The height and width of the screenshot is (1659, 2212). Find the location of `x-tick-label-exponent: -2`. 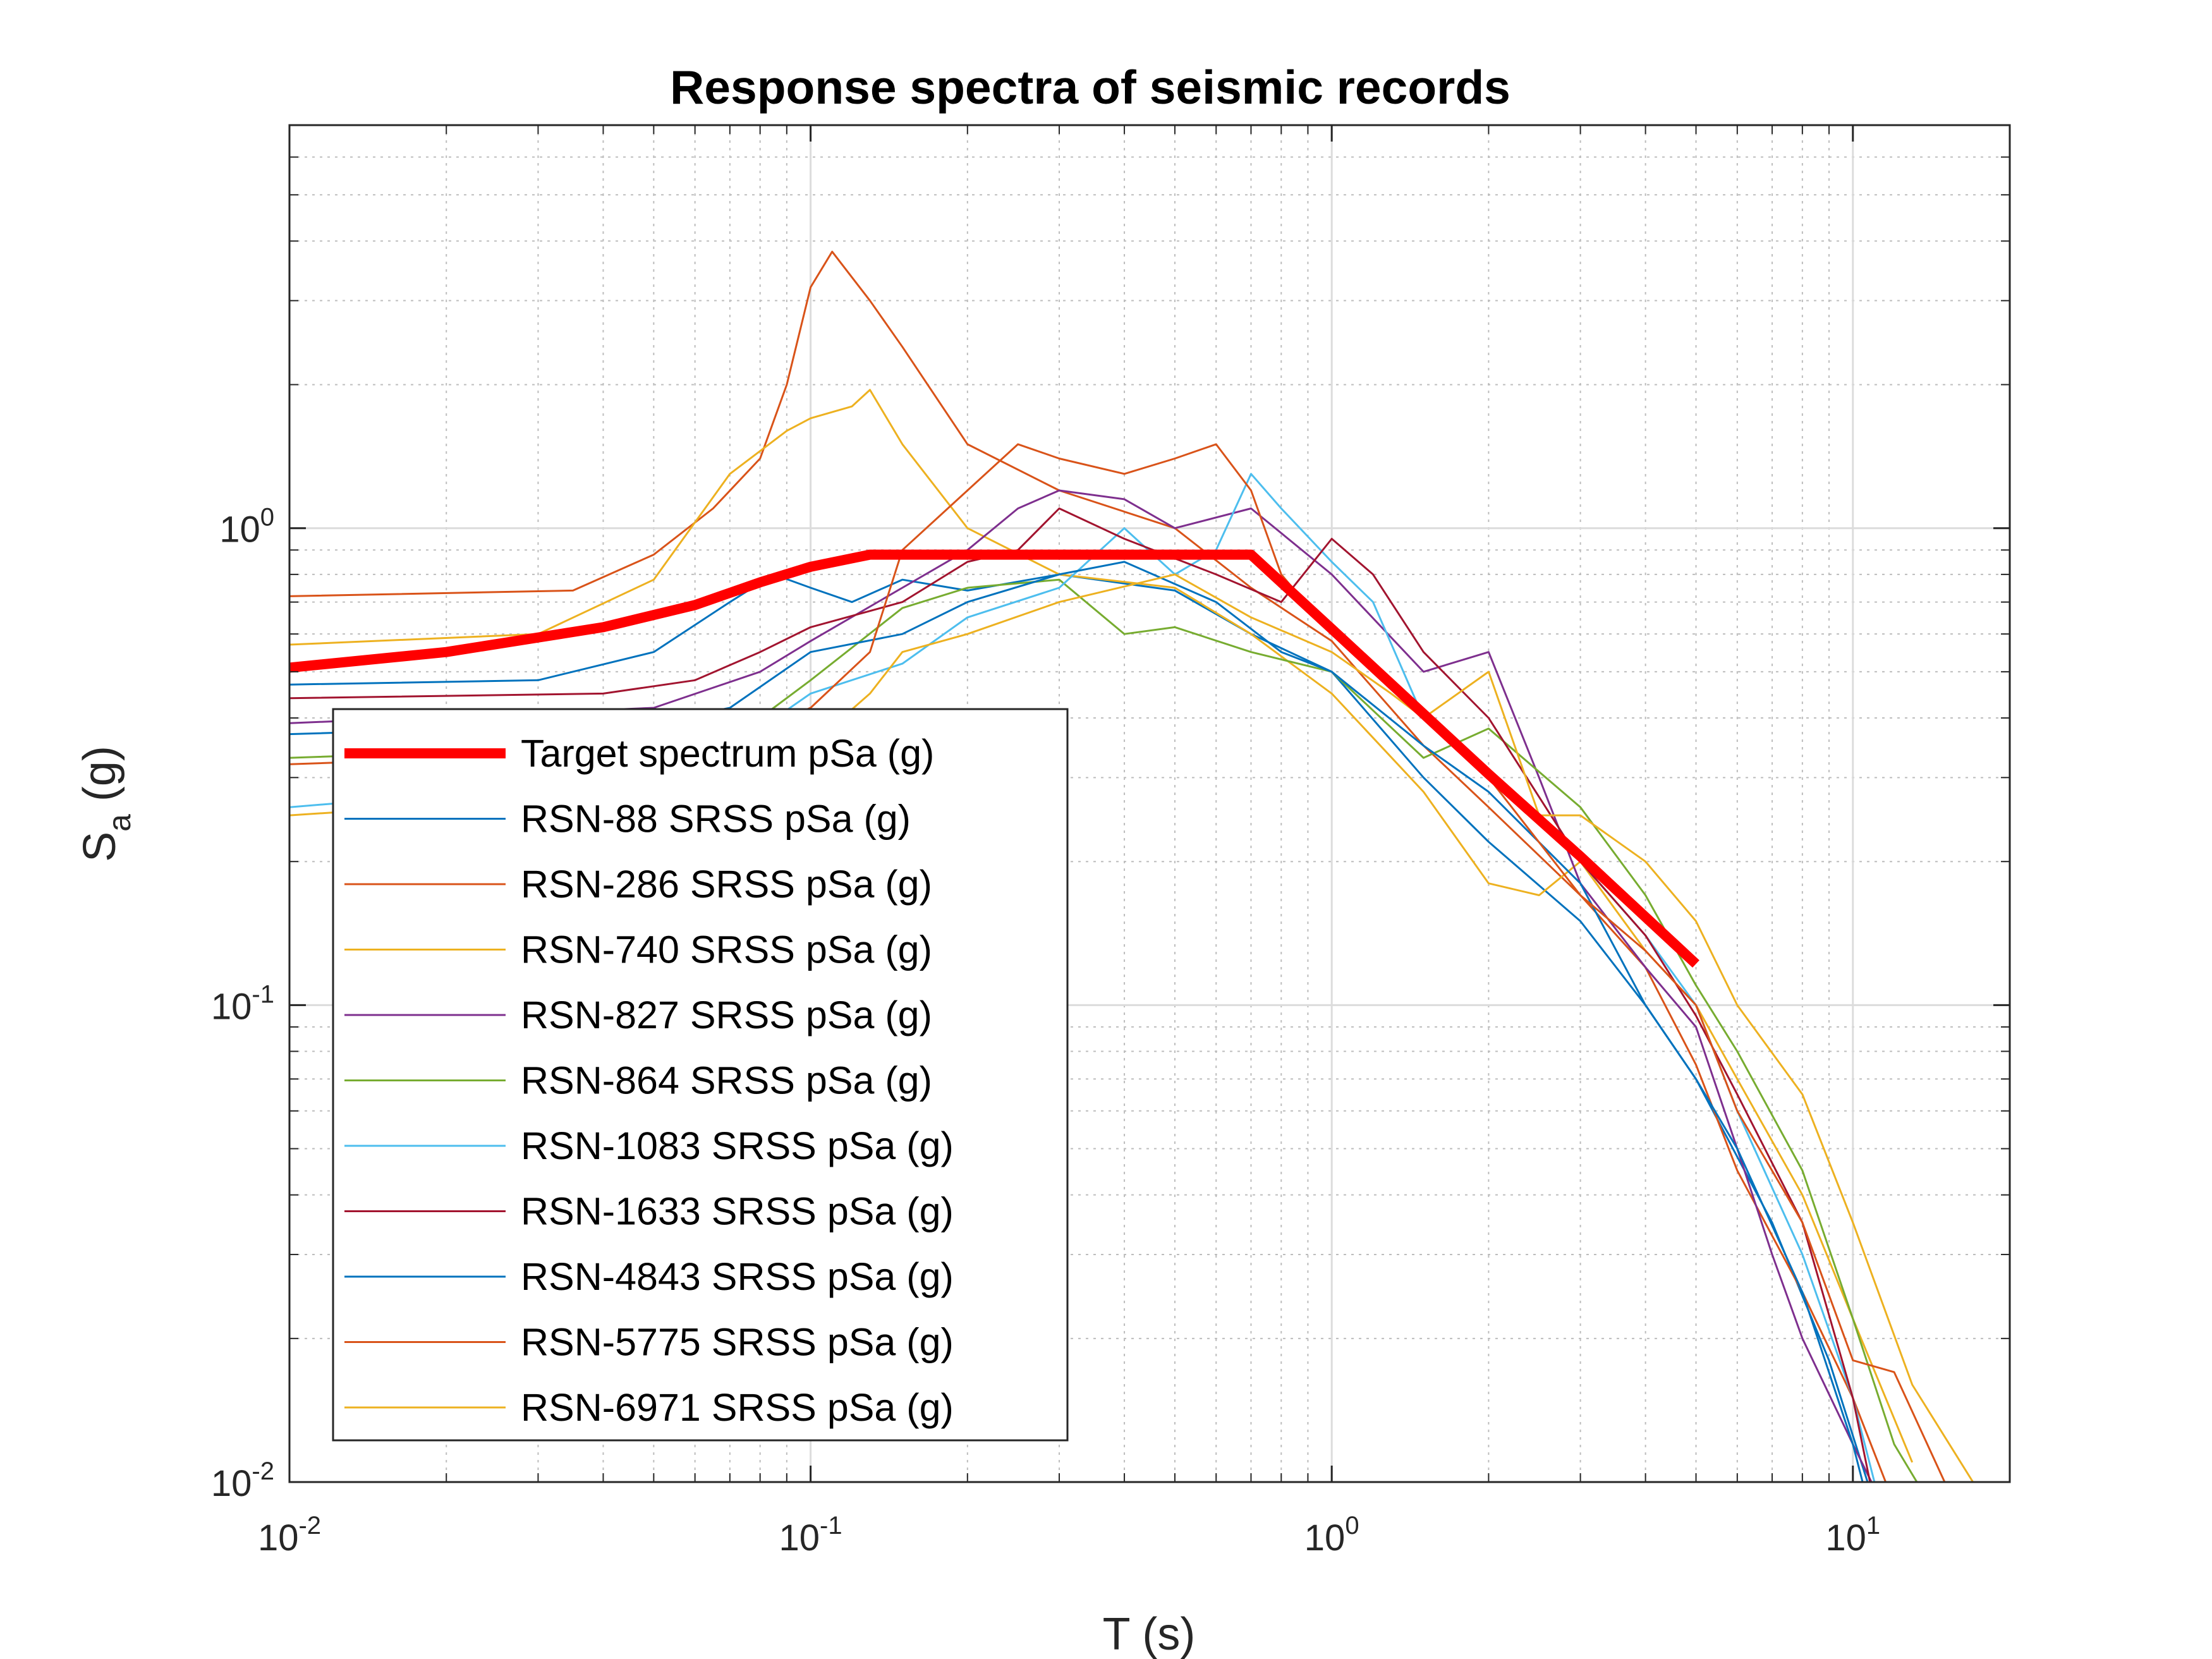

x-tick-label-exponent: -2 is located at coordinates (309, 1526).